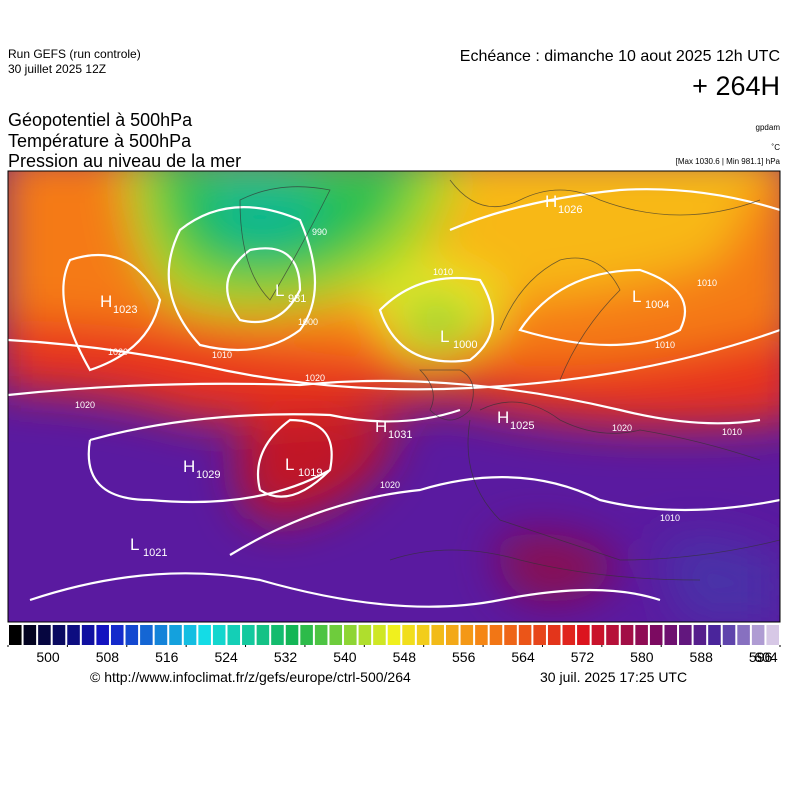 Image resolution: width=788 pixels, height=794 pixels. Describe the element at coordinates (226, 657) in the screenshot. I see `colorbar-label: 524` at that location.